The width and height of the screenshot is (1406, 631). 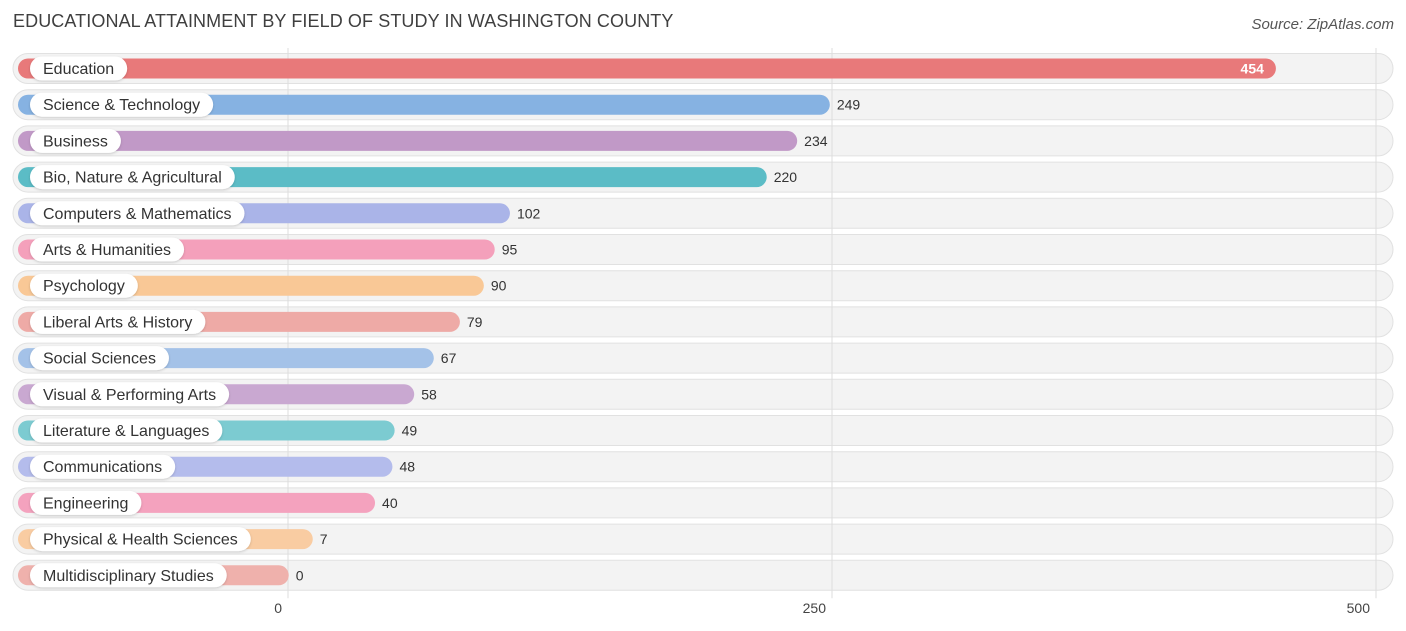 I want to click on chart-source: Source: ZipAtlas.com, so click(x=1322, y=24).